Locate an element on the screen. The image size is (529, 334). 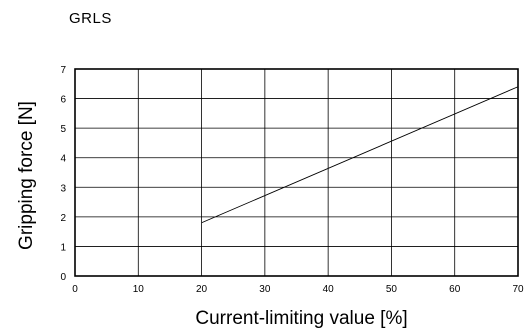
x-tick-label-5: 50 is located at coordinates (392, 289).